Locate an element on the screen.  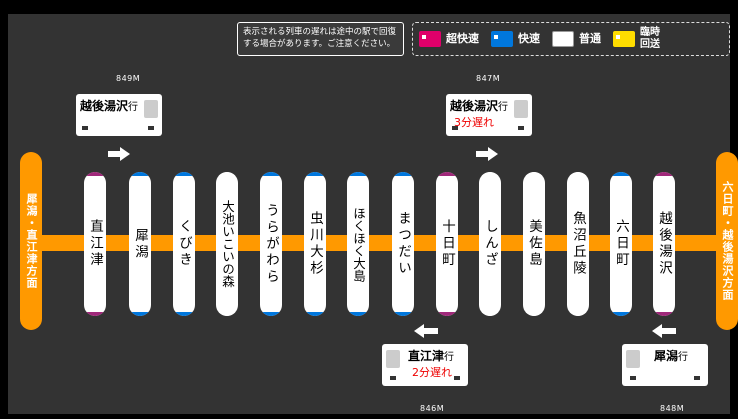
station-name: 大池いこいの森 is located at coordinates (227, 244).